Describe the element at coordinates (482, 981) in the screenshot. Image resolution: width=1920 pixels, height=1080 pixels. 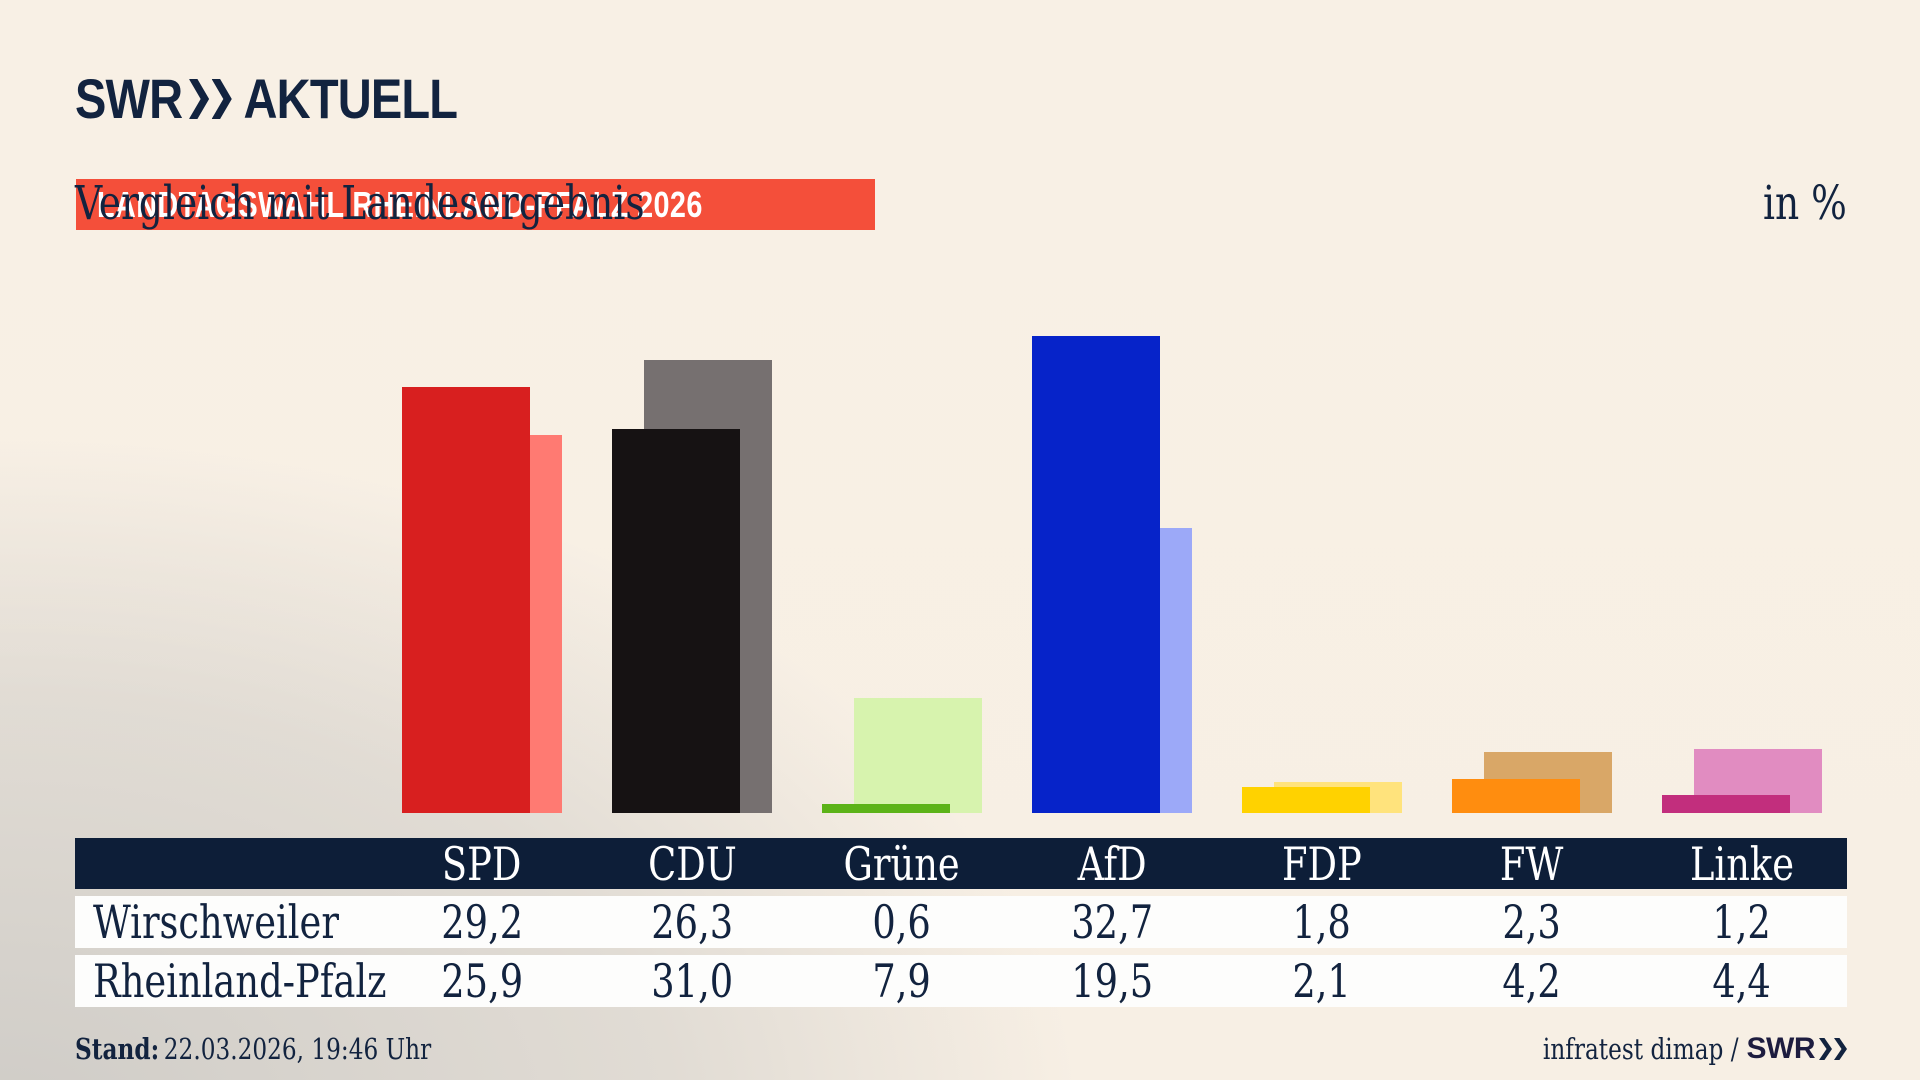
I see `value-rlp-spd: 25,9` at that location.